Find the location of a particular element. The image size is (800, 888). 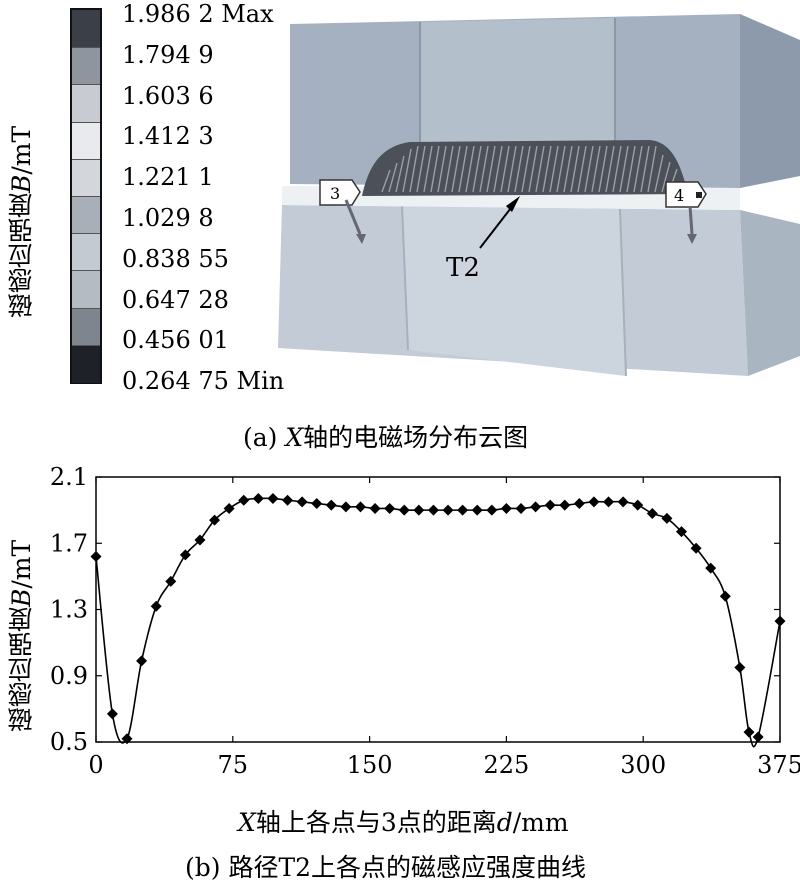

lower-core-side is located at coordinates (770, 293).